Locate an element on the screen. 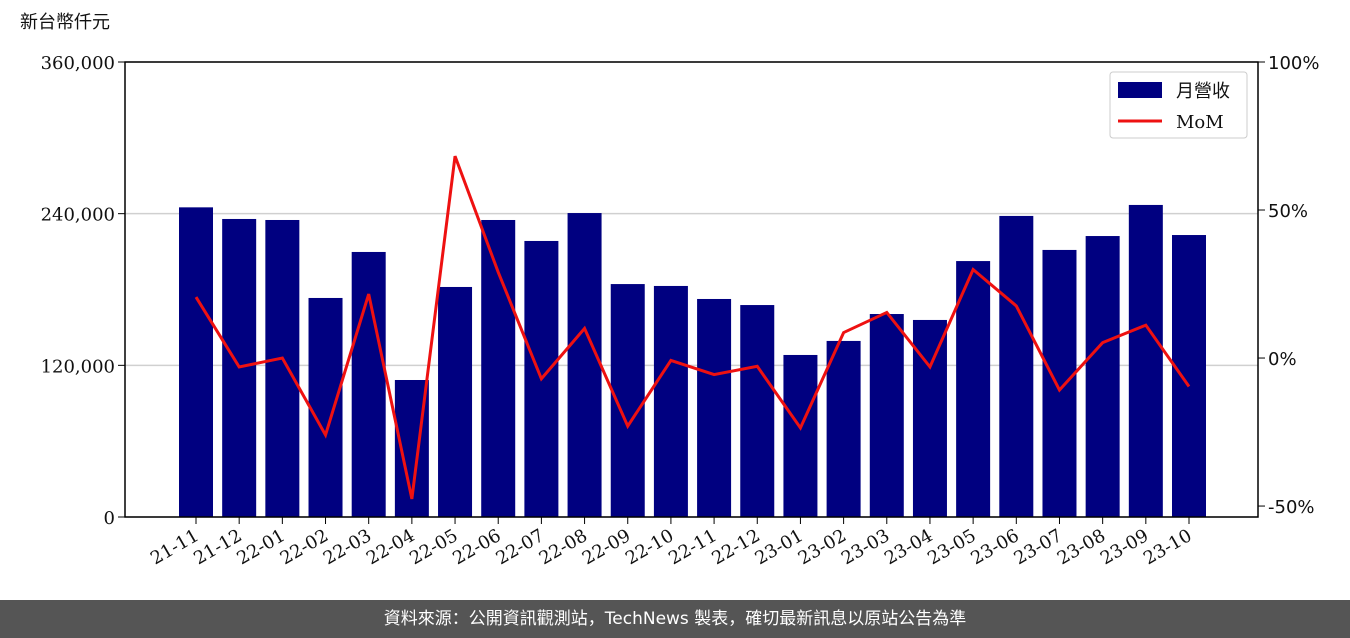  x-tick-label: 23-05 is located at coordinates (951, 547).